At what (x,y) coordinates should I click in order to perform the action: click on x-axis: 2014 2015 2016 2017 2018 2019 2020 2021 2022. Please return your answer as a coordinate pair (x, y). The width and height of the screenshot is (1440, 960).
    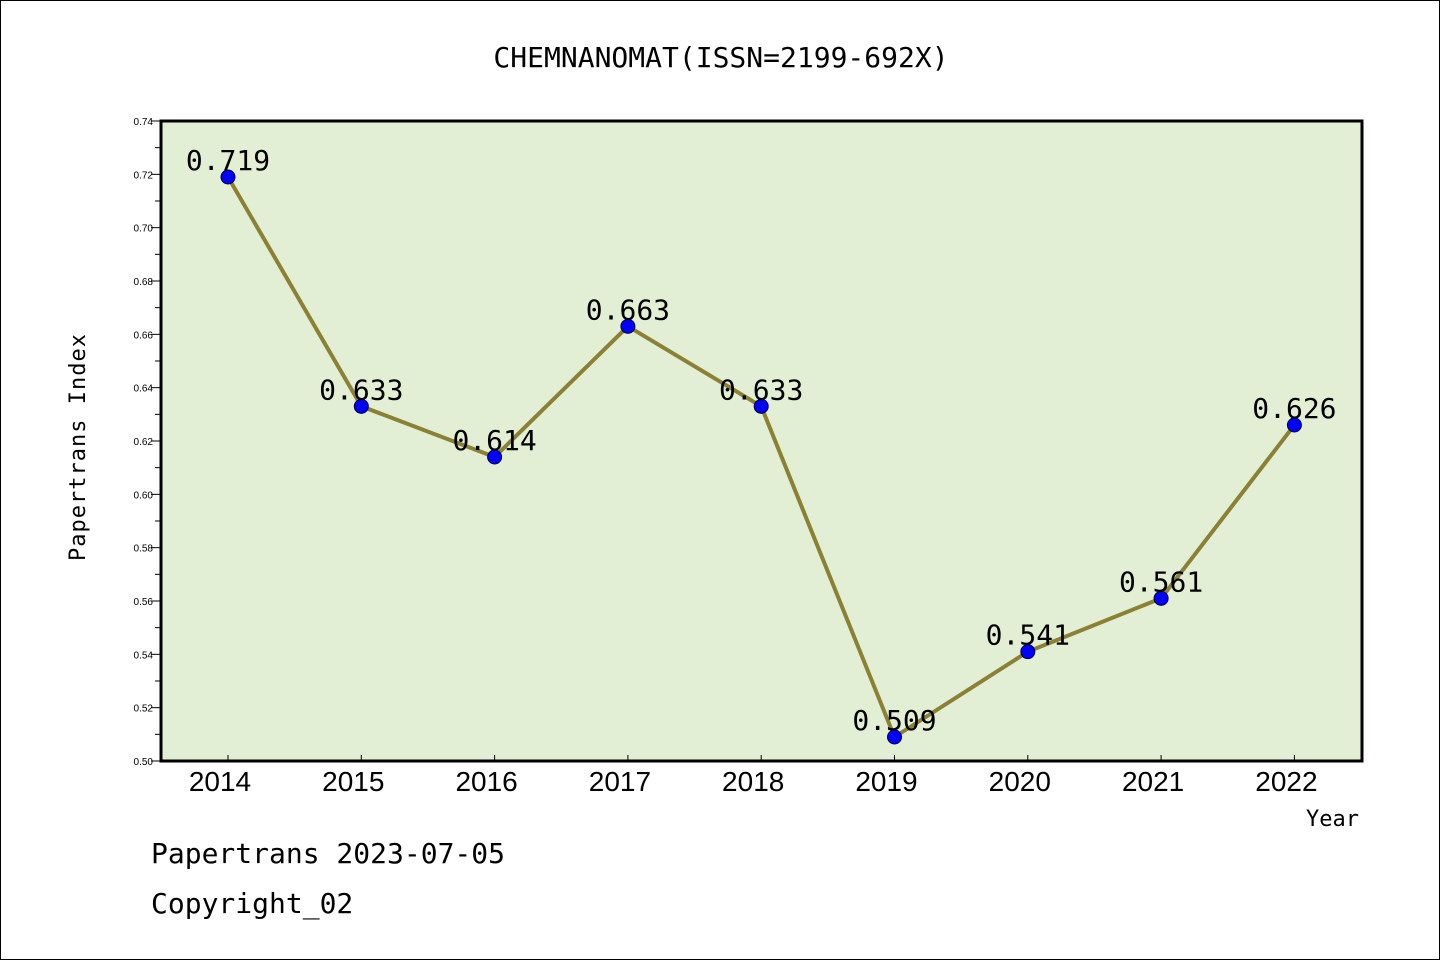
    Looking at the image, I should click on (753, 776).